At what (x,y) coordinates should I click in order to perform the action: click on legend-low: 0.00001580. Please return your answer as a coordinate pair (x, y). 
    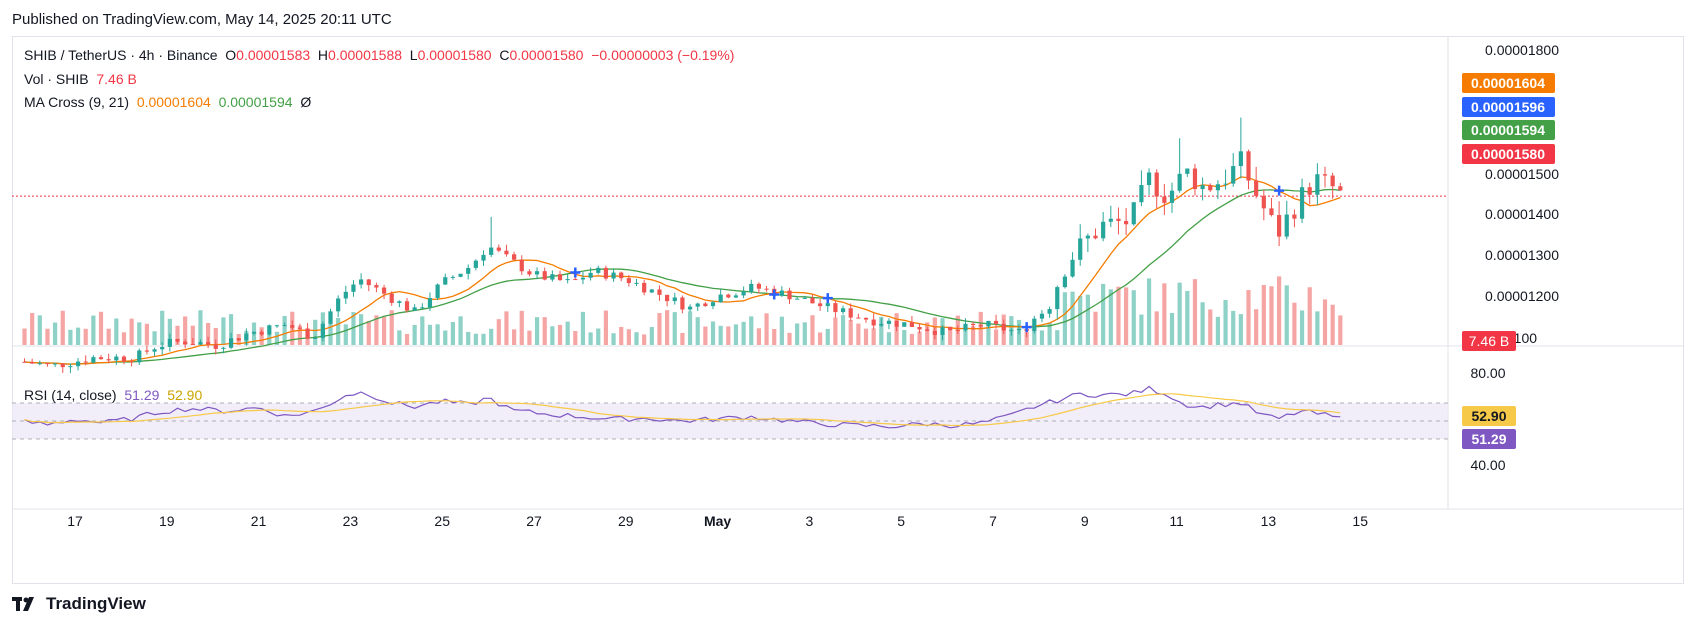
    Looking at the image, I should click on (454, 55).